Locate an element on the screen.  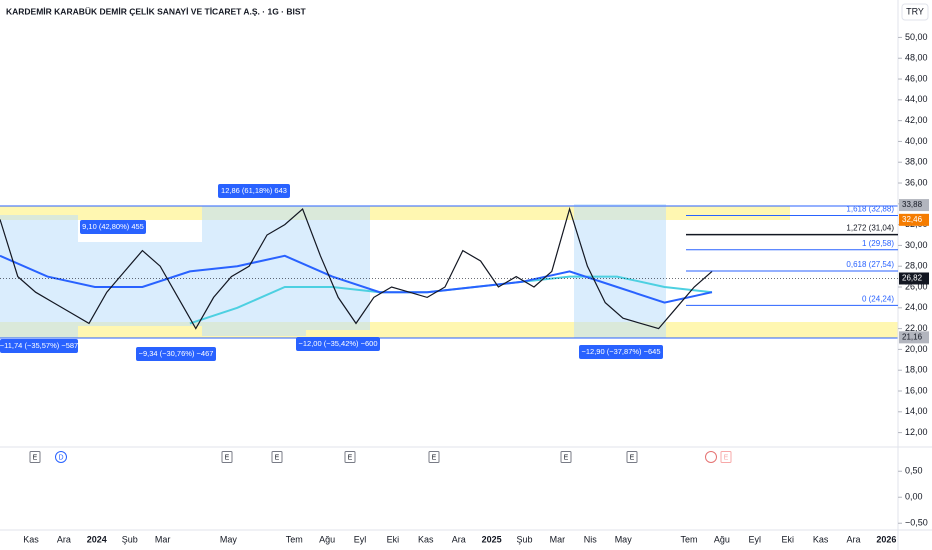
y-tick-label: 30,00 is located at coordinates (916, 245).